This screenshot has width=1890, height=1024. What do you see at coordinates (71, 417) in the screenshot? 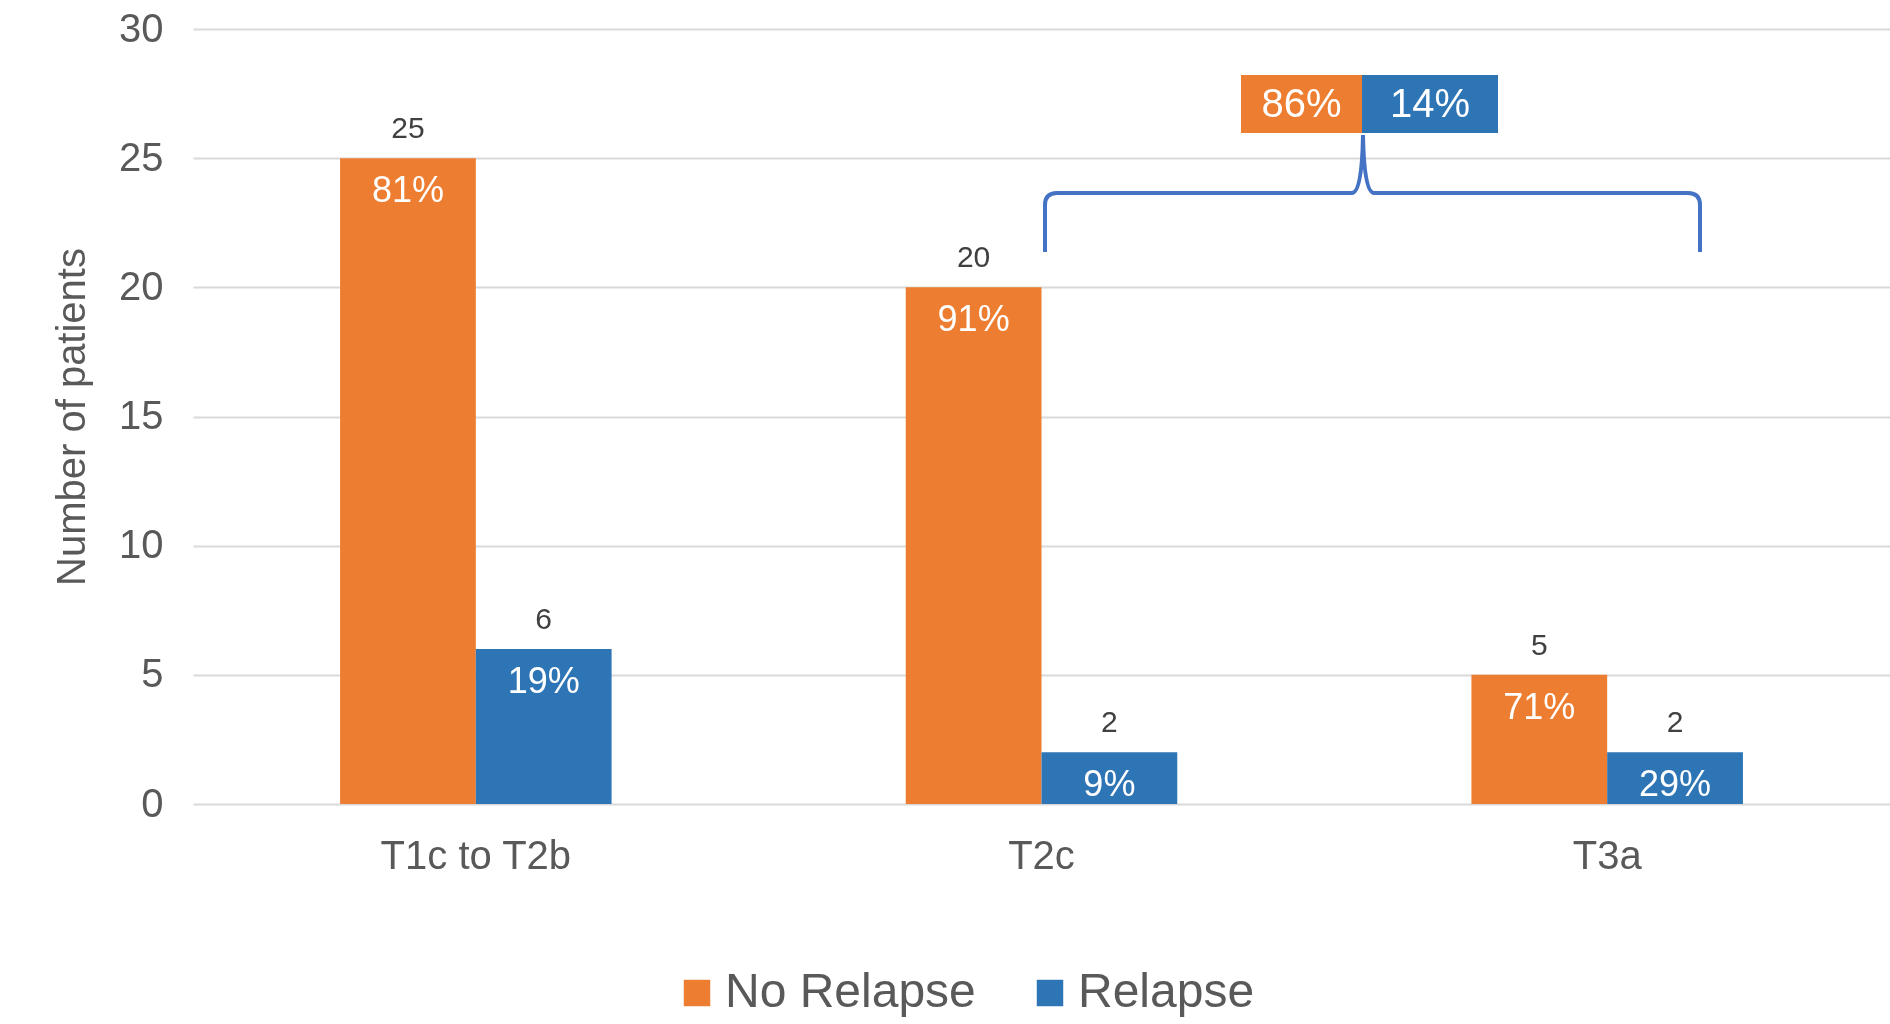
I see `y-axis-title: Number of patients` at bounding box center [71, 417].